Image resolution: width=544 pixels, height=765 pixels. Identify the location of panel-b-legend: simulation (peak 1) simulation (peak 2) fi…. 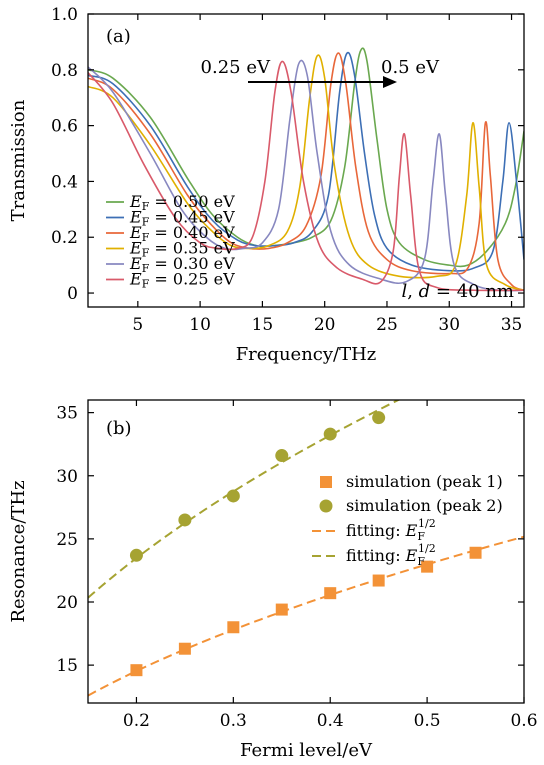
(407, 520).